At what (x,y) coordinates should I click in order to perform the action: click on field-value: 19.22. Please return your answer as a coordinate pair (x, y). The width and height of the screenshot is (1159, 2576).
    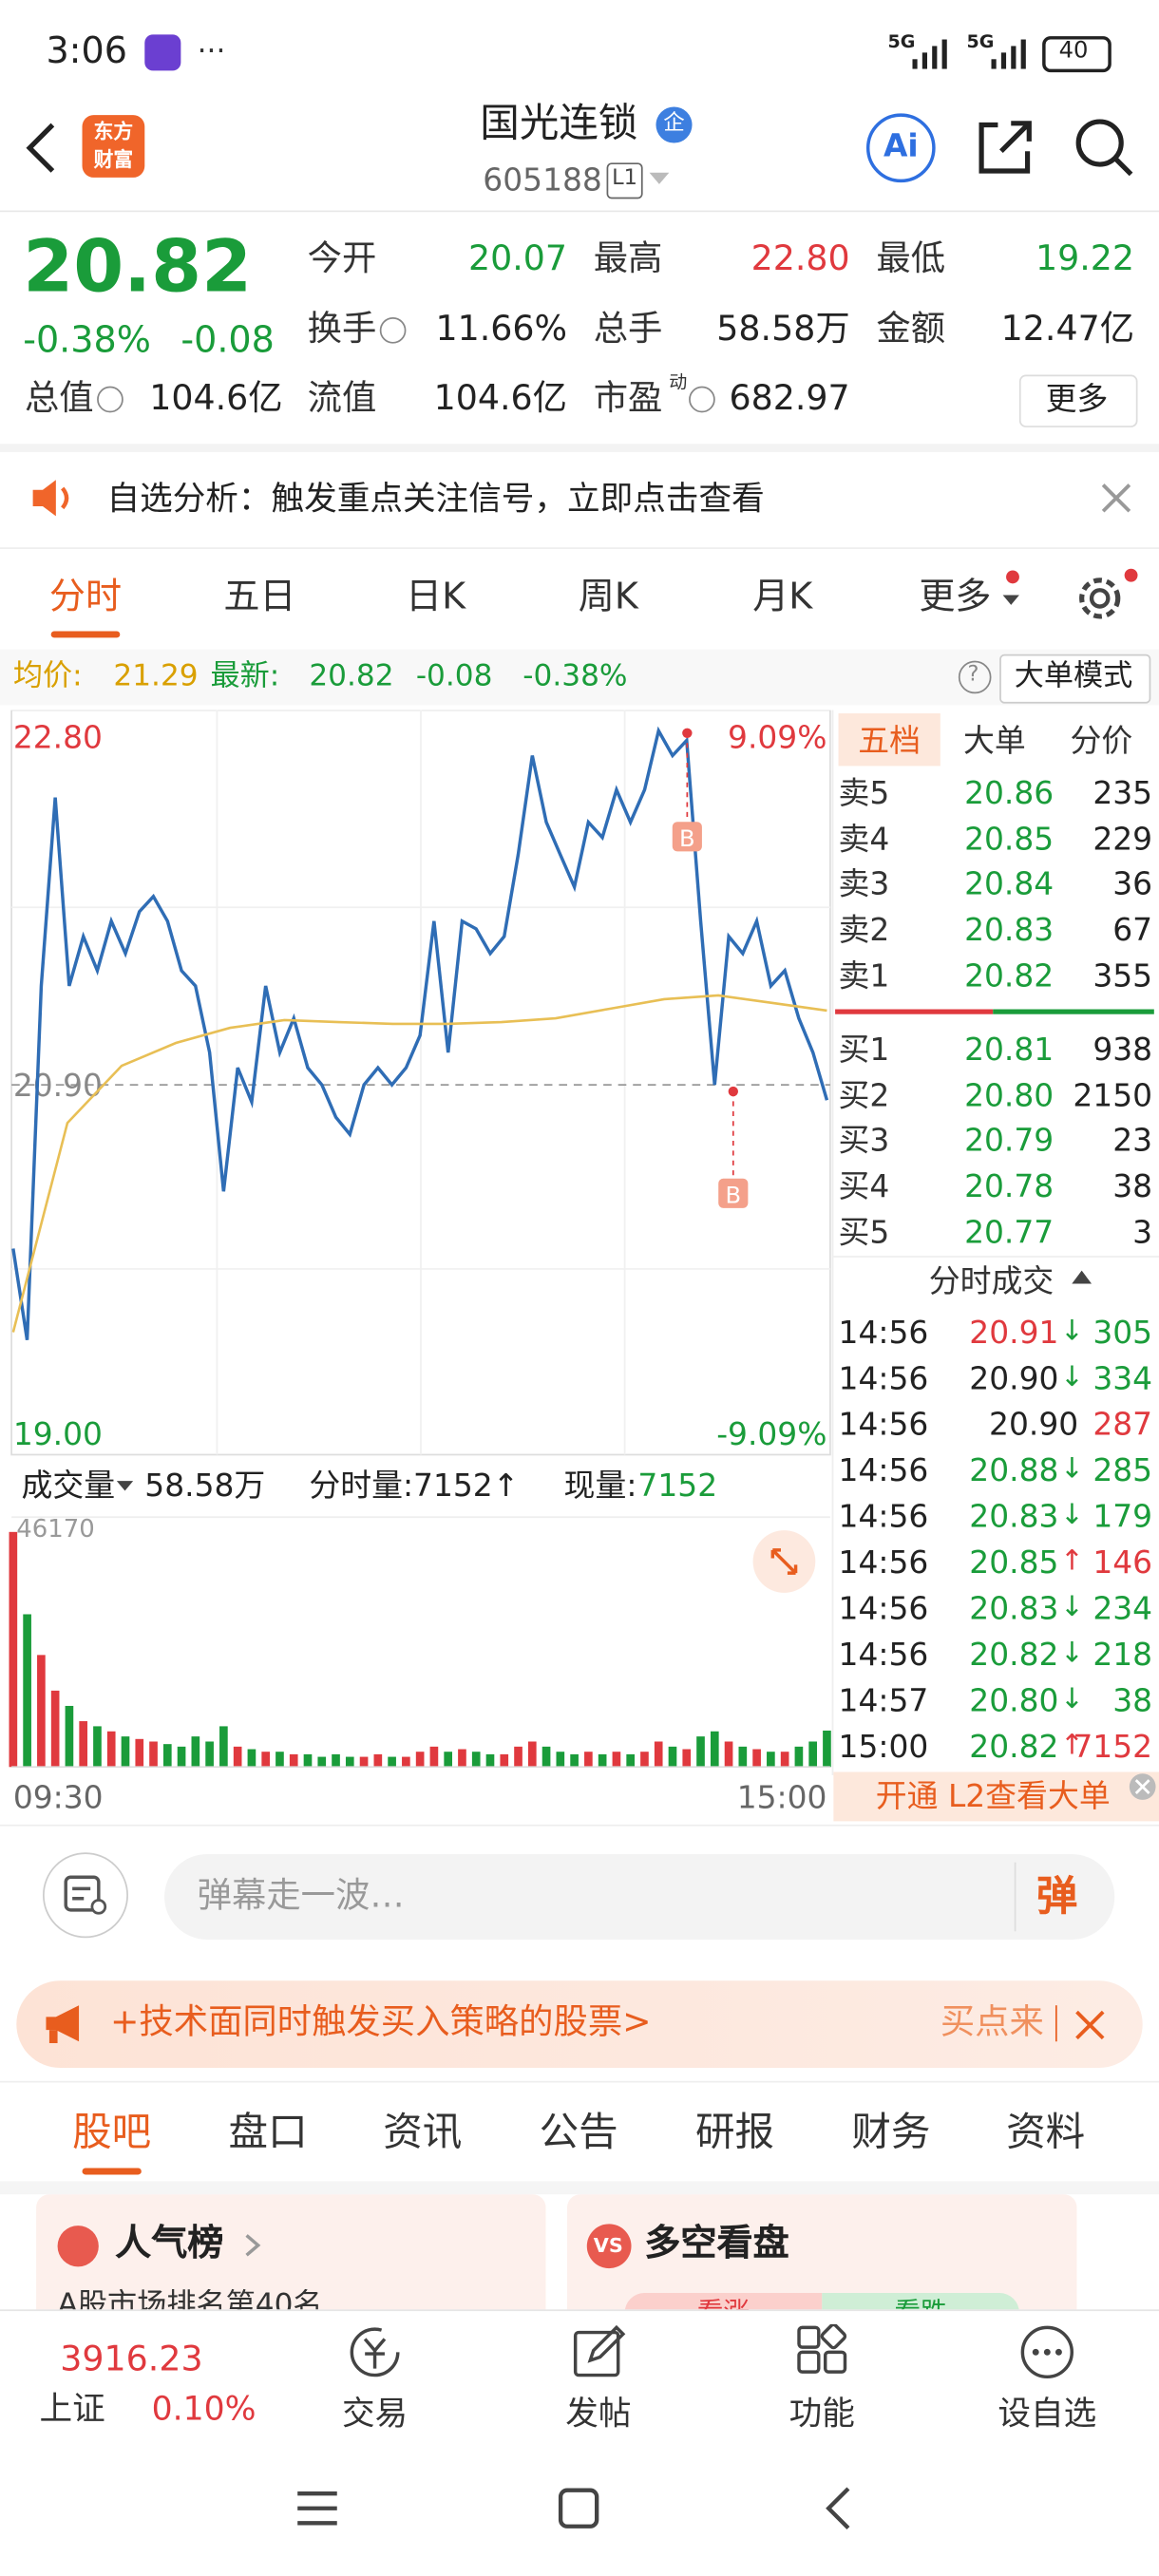
    Looking at the image, I should click on (1085, 258).